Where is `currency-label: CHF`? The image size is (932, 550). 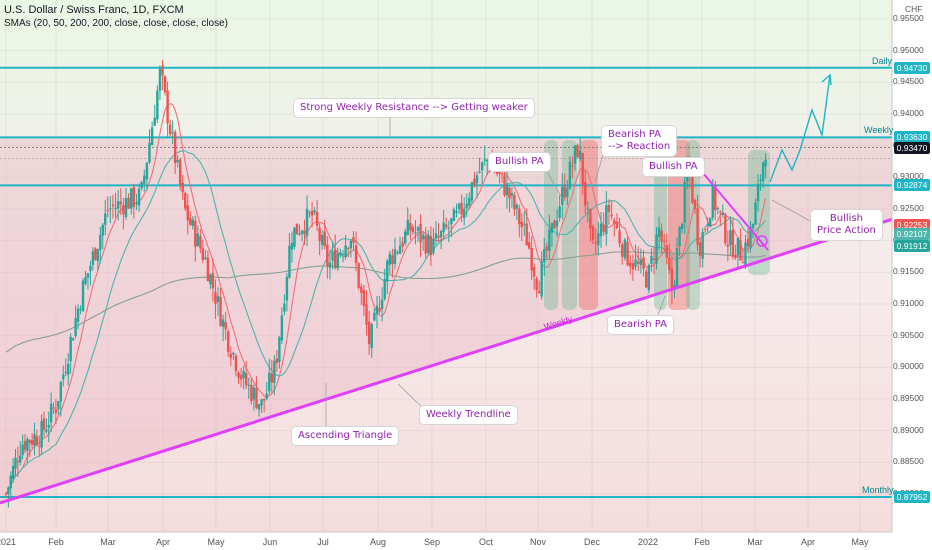 currency-label: CHF is located at coordinates (914, 9).